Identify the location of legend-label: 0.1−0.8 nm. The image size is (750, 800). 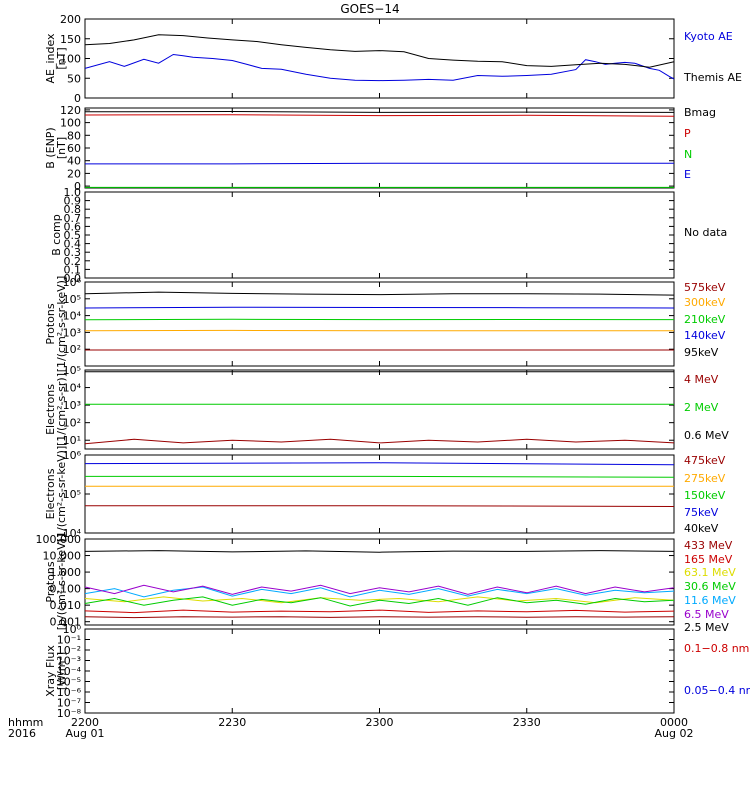
(716, 648).